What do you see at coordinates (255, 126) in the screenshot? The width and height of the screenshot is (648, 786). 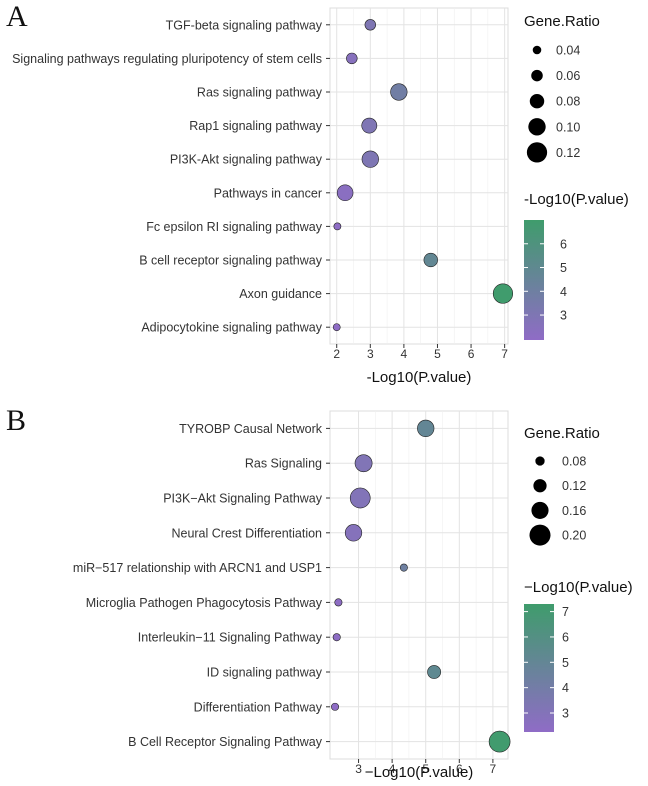 I see `y-tick-label: Rap1 signaling pathway` at bounding box center [255, 126].